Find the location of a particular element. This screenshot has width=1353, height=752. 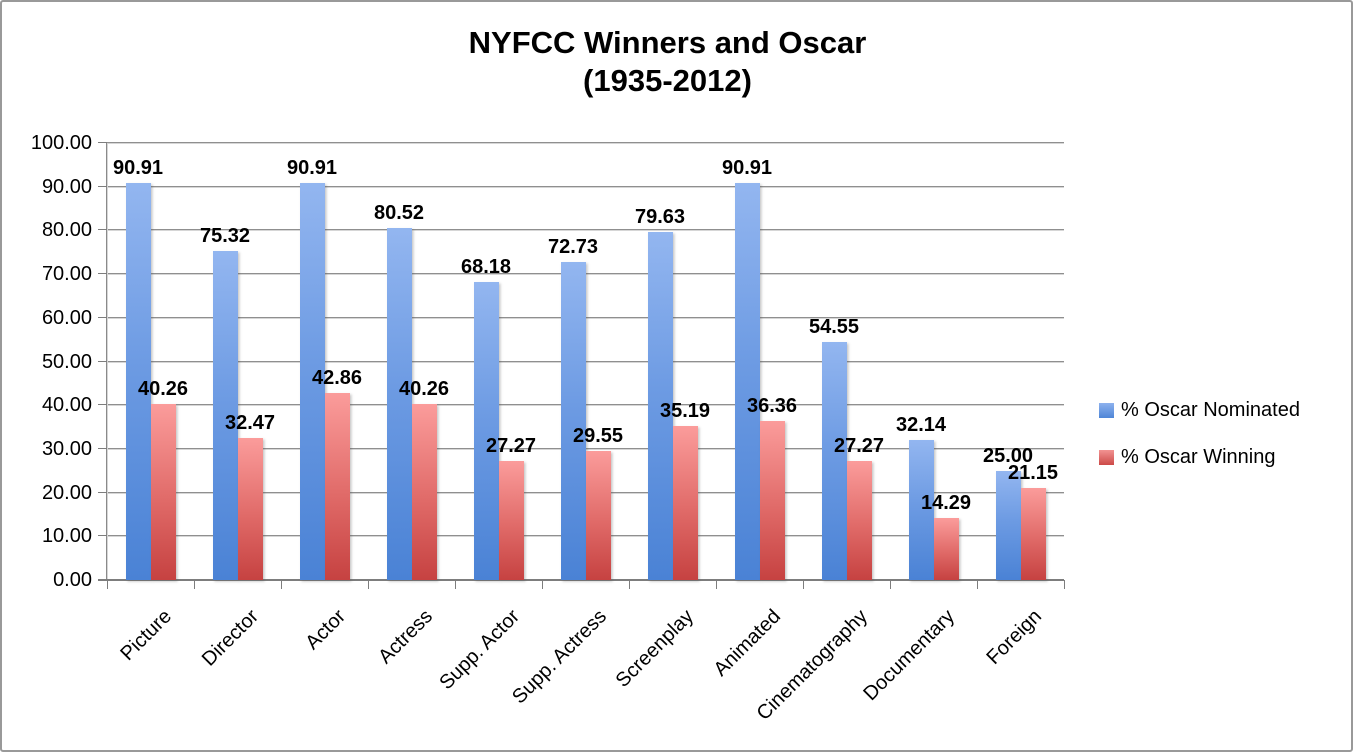

bar-oscar-nominated-actor is located at coordinates (312, 381).